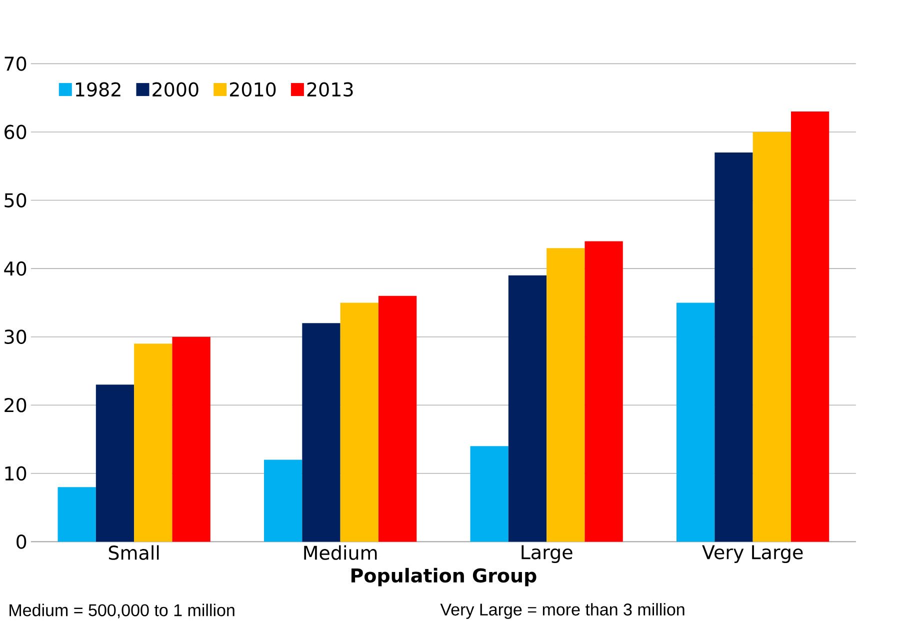 The height and width of the screenshot is (625, 902). I want to click on legend-label: 2010, so click(253, 89).